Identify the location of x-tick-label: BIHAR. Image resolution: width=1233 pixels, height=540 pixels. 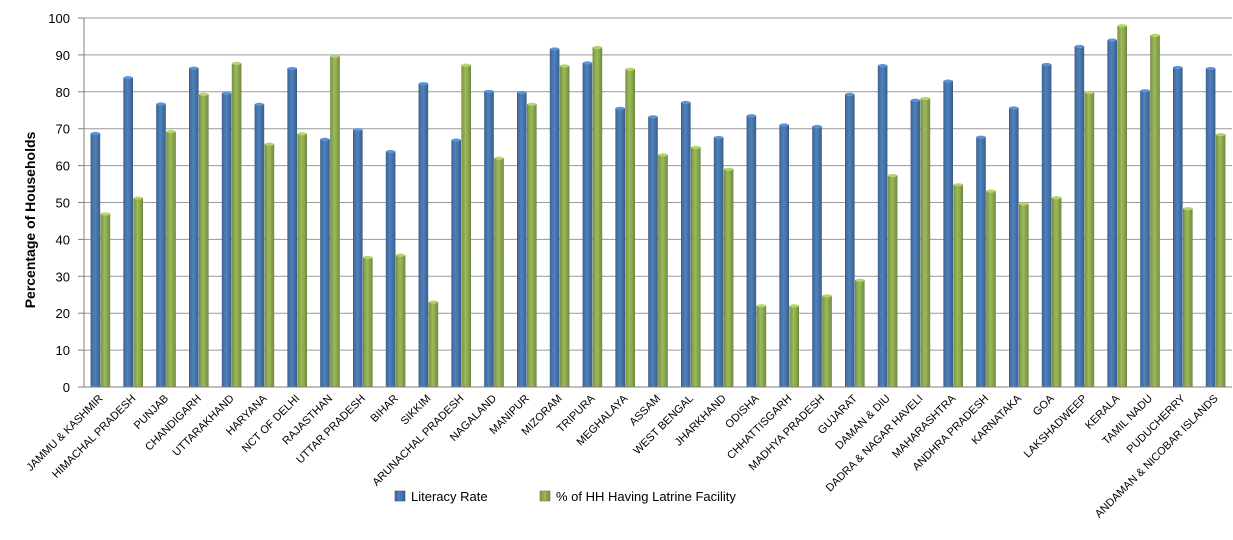
(384, 409).